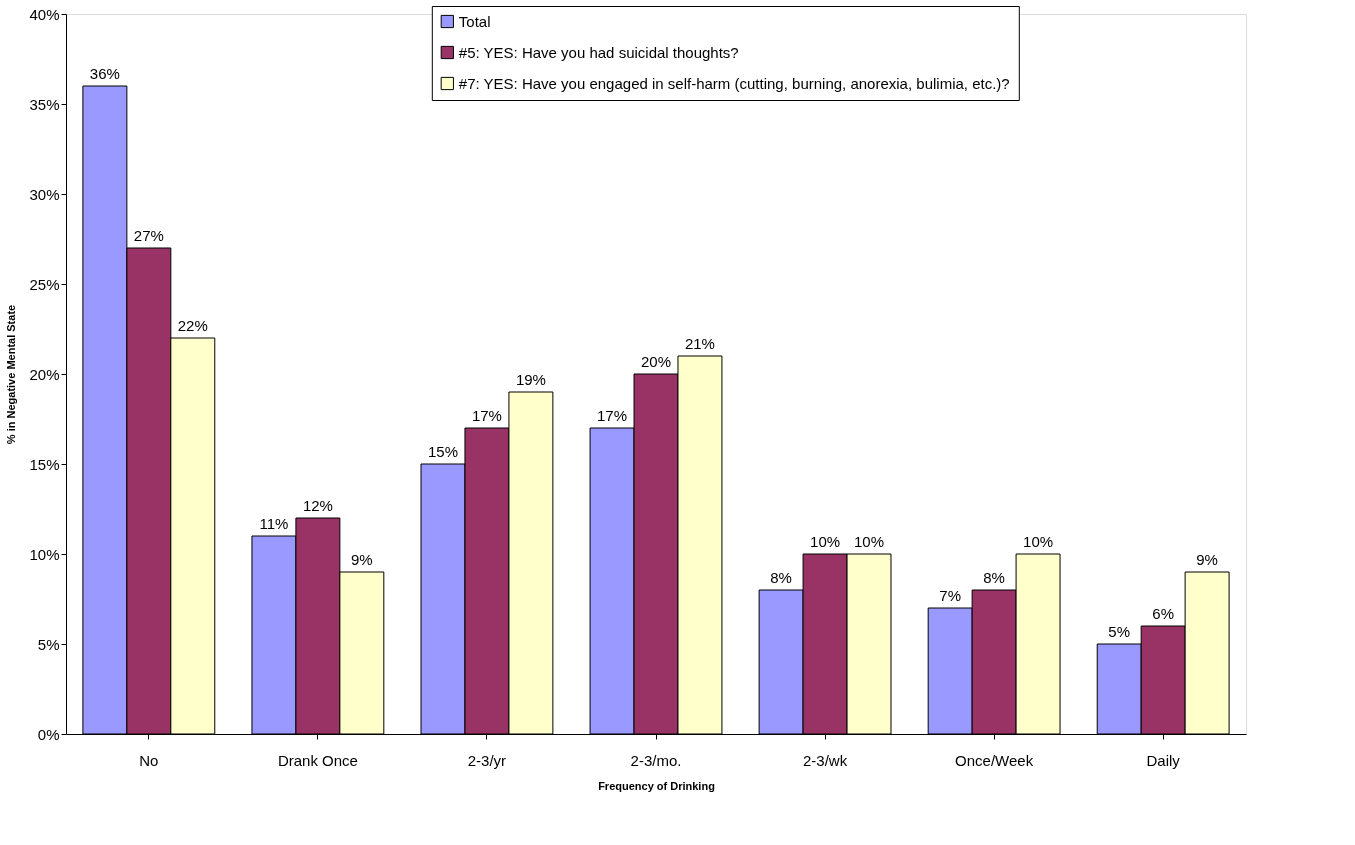 The image size is (1355, 845). I want to click on x-tick-label: Daily, so click(1163, 760).